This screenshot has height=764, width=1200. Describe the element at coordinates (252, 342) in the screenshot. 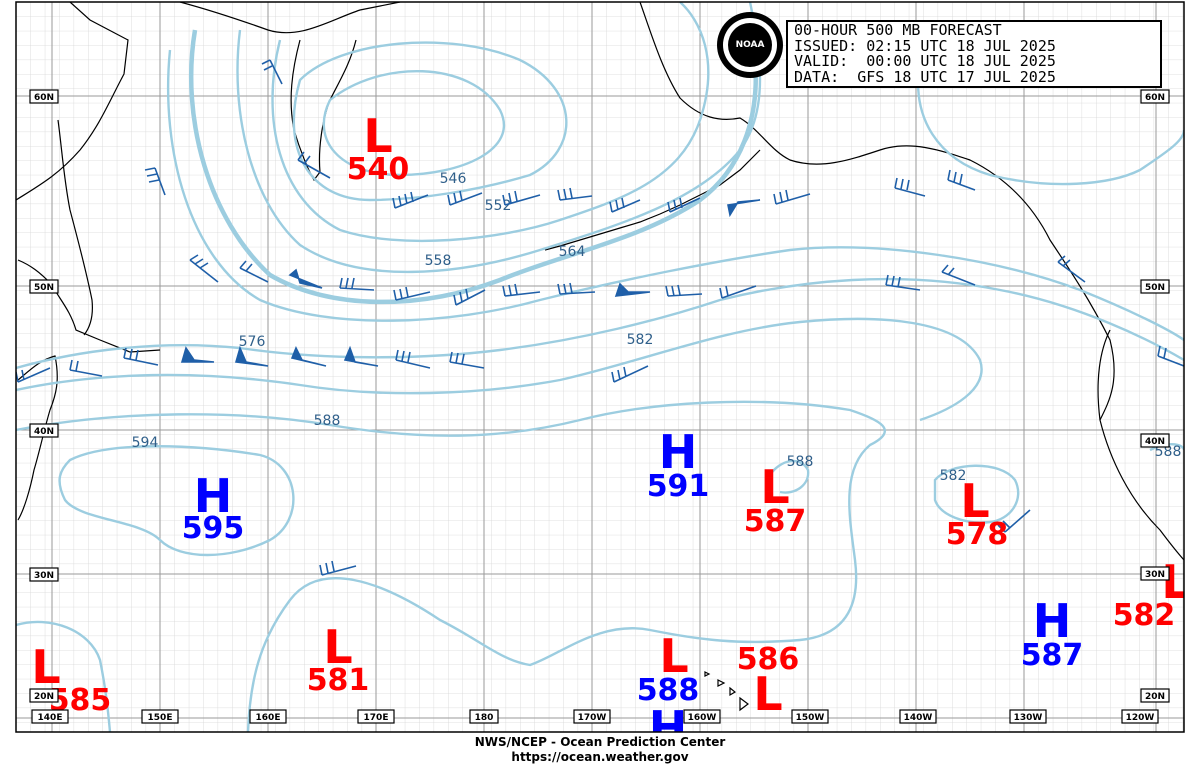

I see `contour-label: 576` at that location.